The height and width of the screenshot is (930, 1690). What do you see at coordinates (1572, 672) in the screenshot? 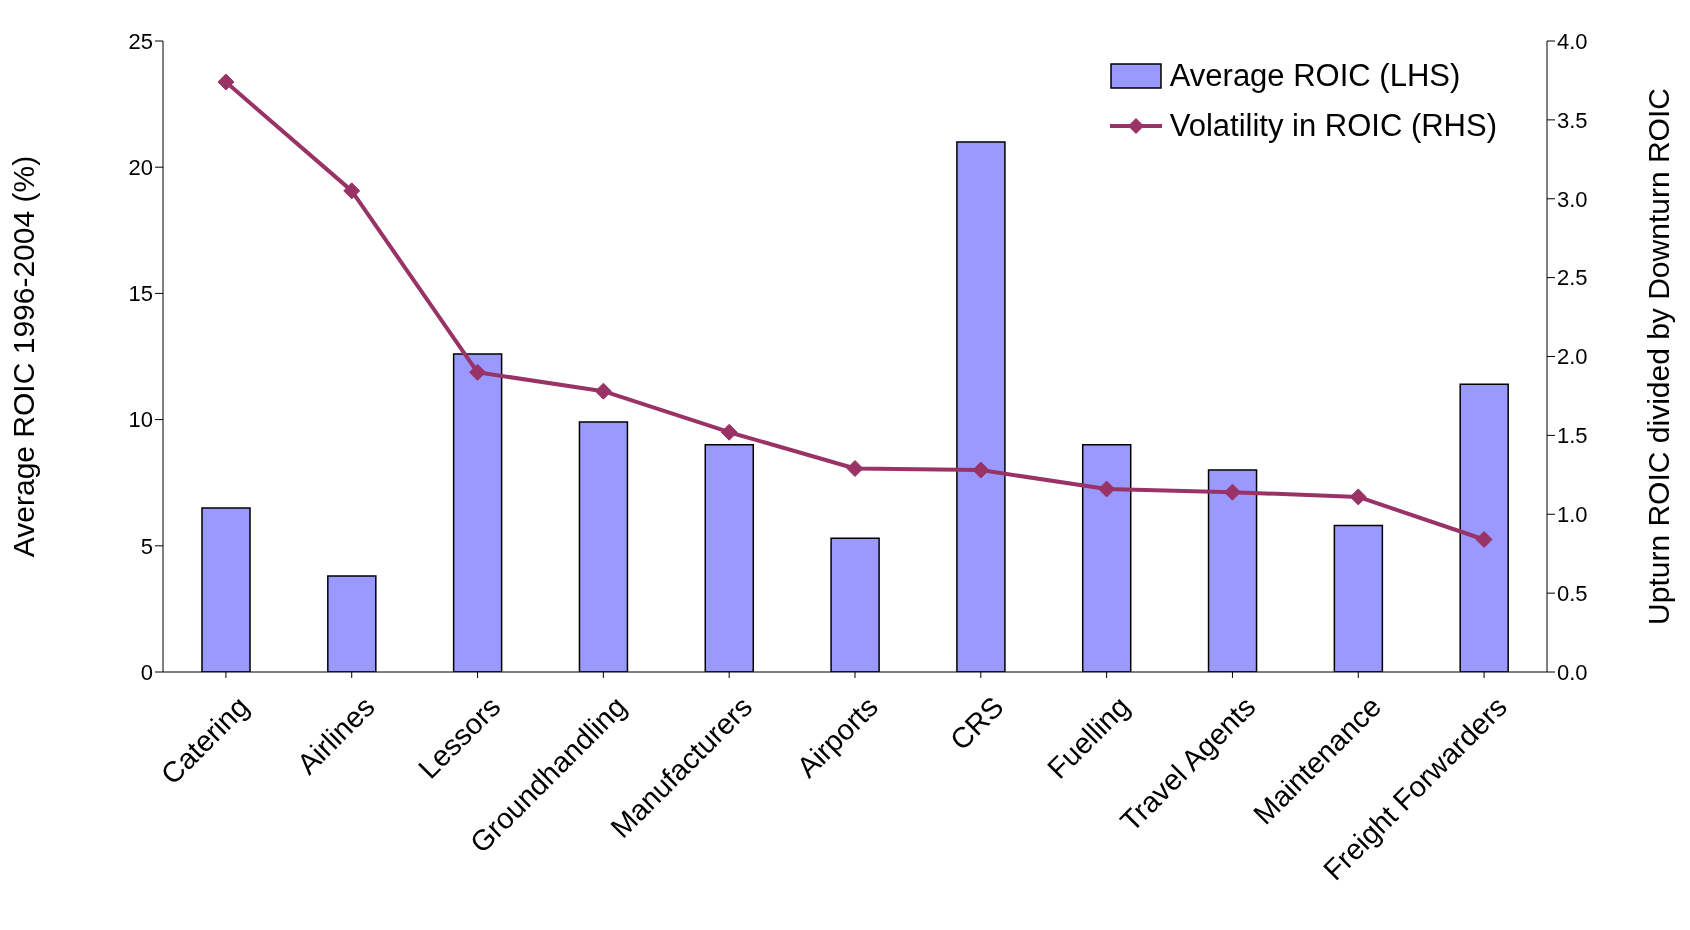
I see `y2-tick-label: 0.0` at bounding box center [1572, 672].